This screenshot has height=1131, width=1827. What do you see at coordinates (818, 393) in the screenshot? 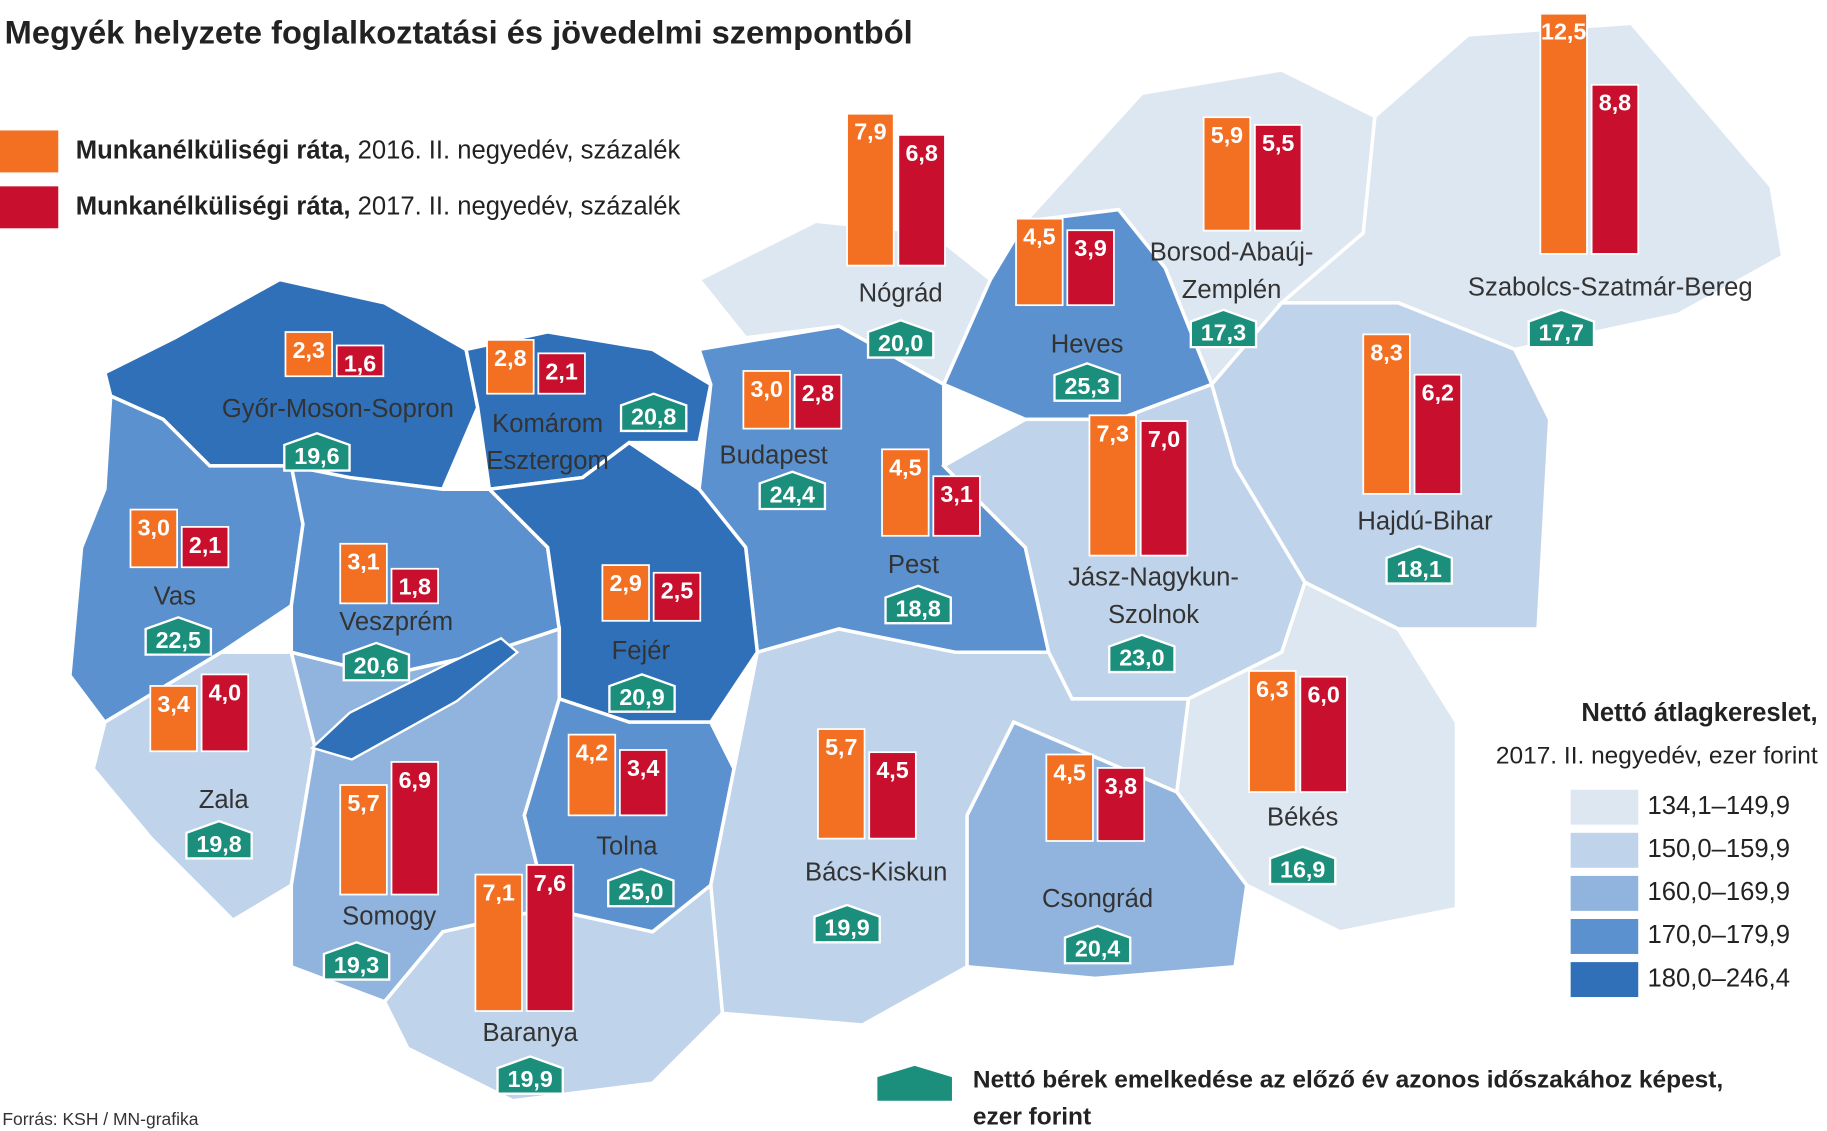
I see `bar-label: 2,8` at bounding box center [818, 393].